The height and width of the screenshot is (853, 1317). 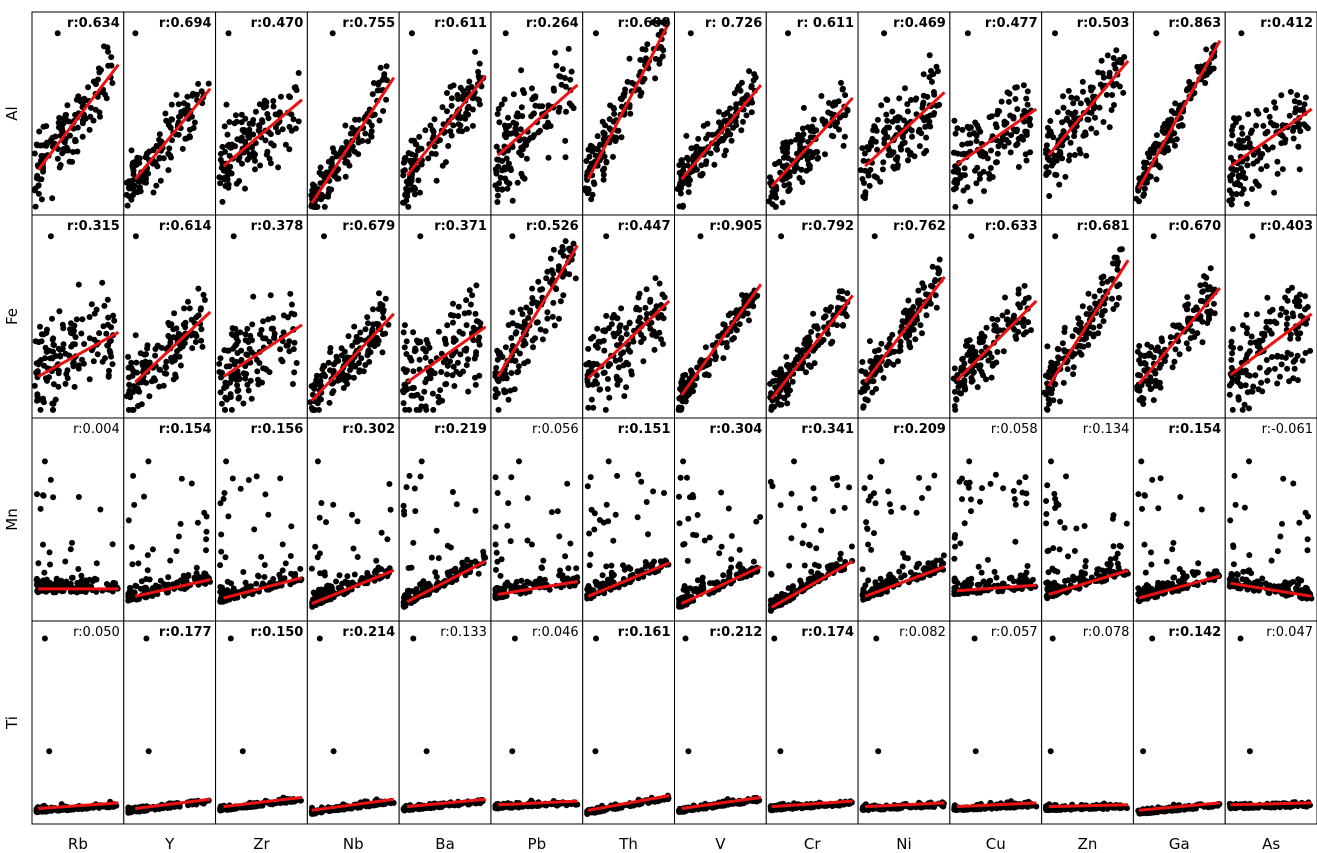 What do you see at coordinates (261, 316) in the screenshot?
I see `panel-Fe-Zr: r:0.378` at bounding box center [261, 316].